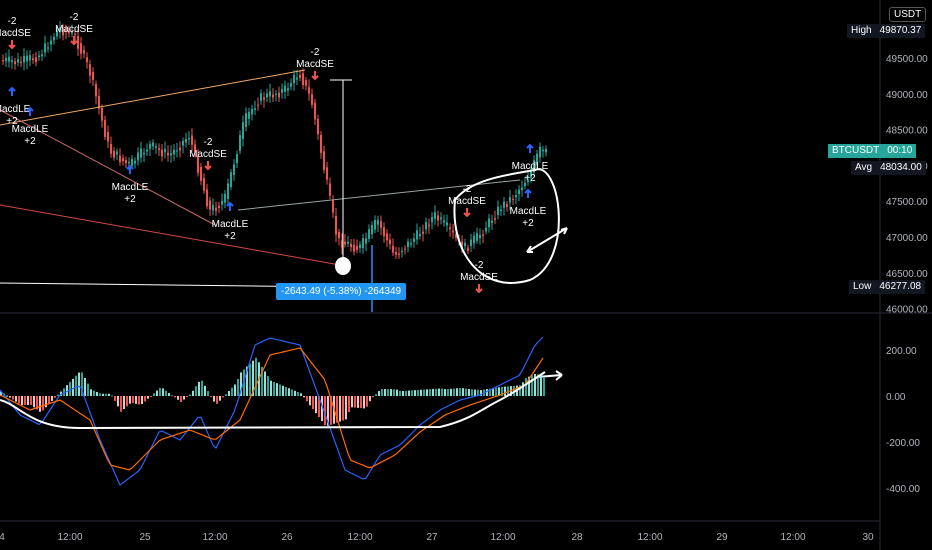  What do you see at coordinates (506, 226) in the screenshot?
I see `highlight-ellipse` at bounding box center [506, 226].